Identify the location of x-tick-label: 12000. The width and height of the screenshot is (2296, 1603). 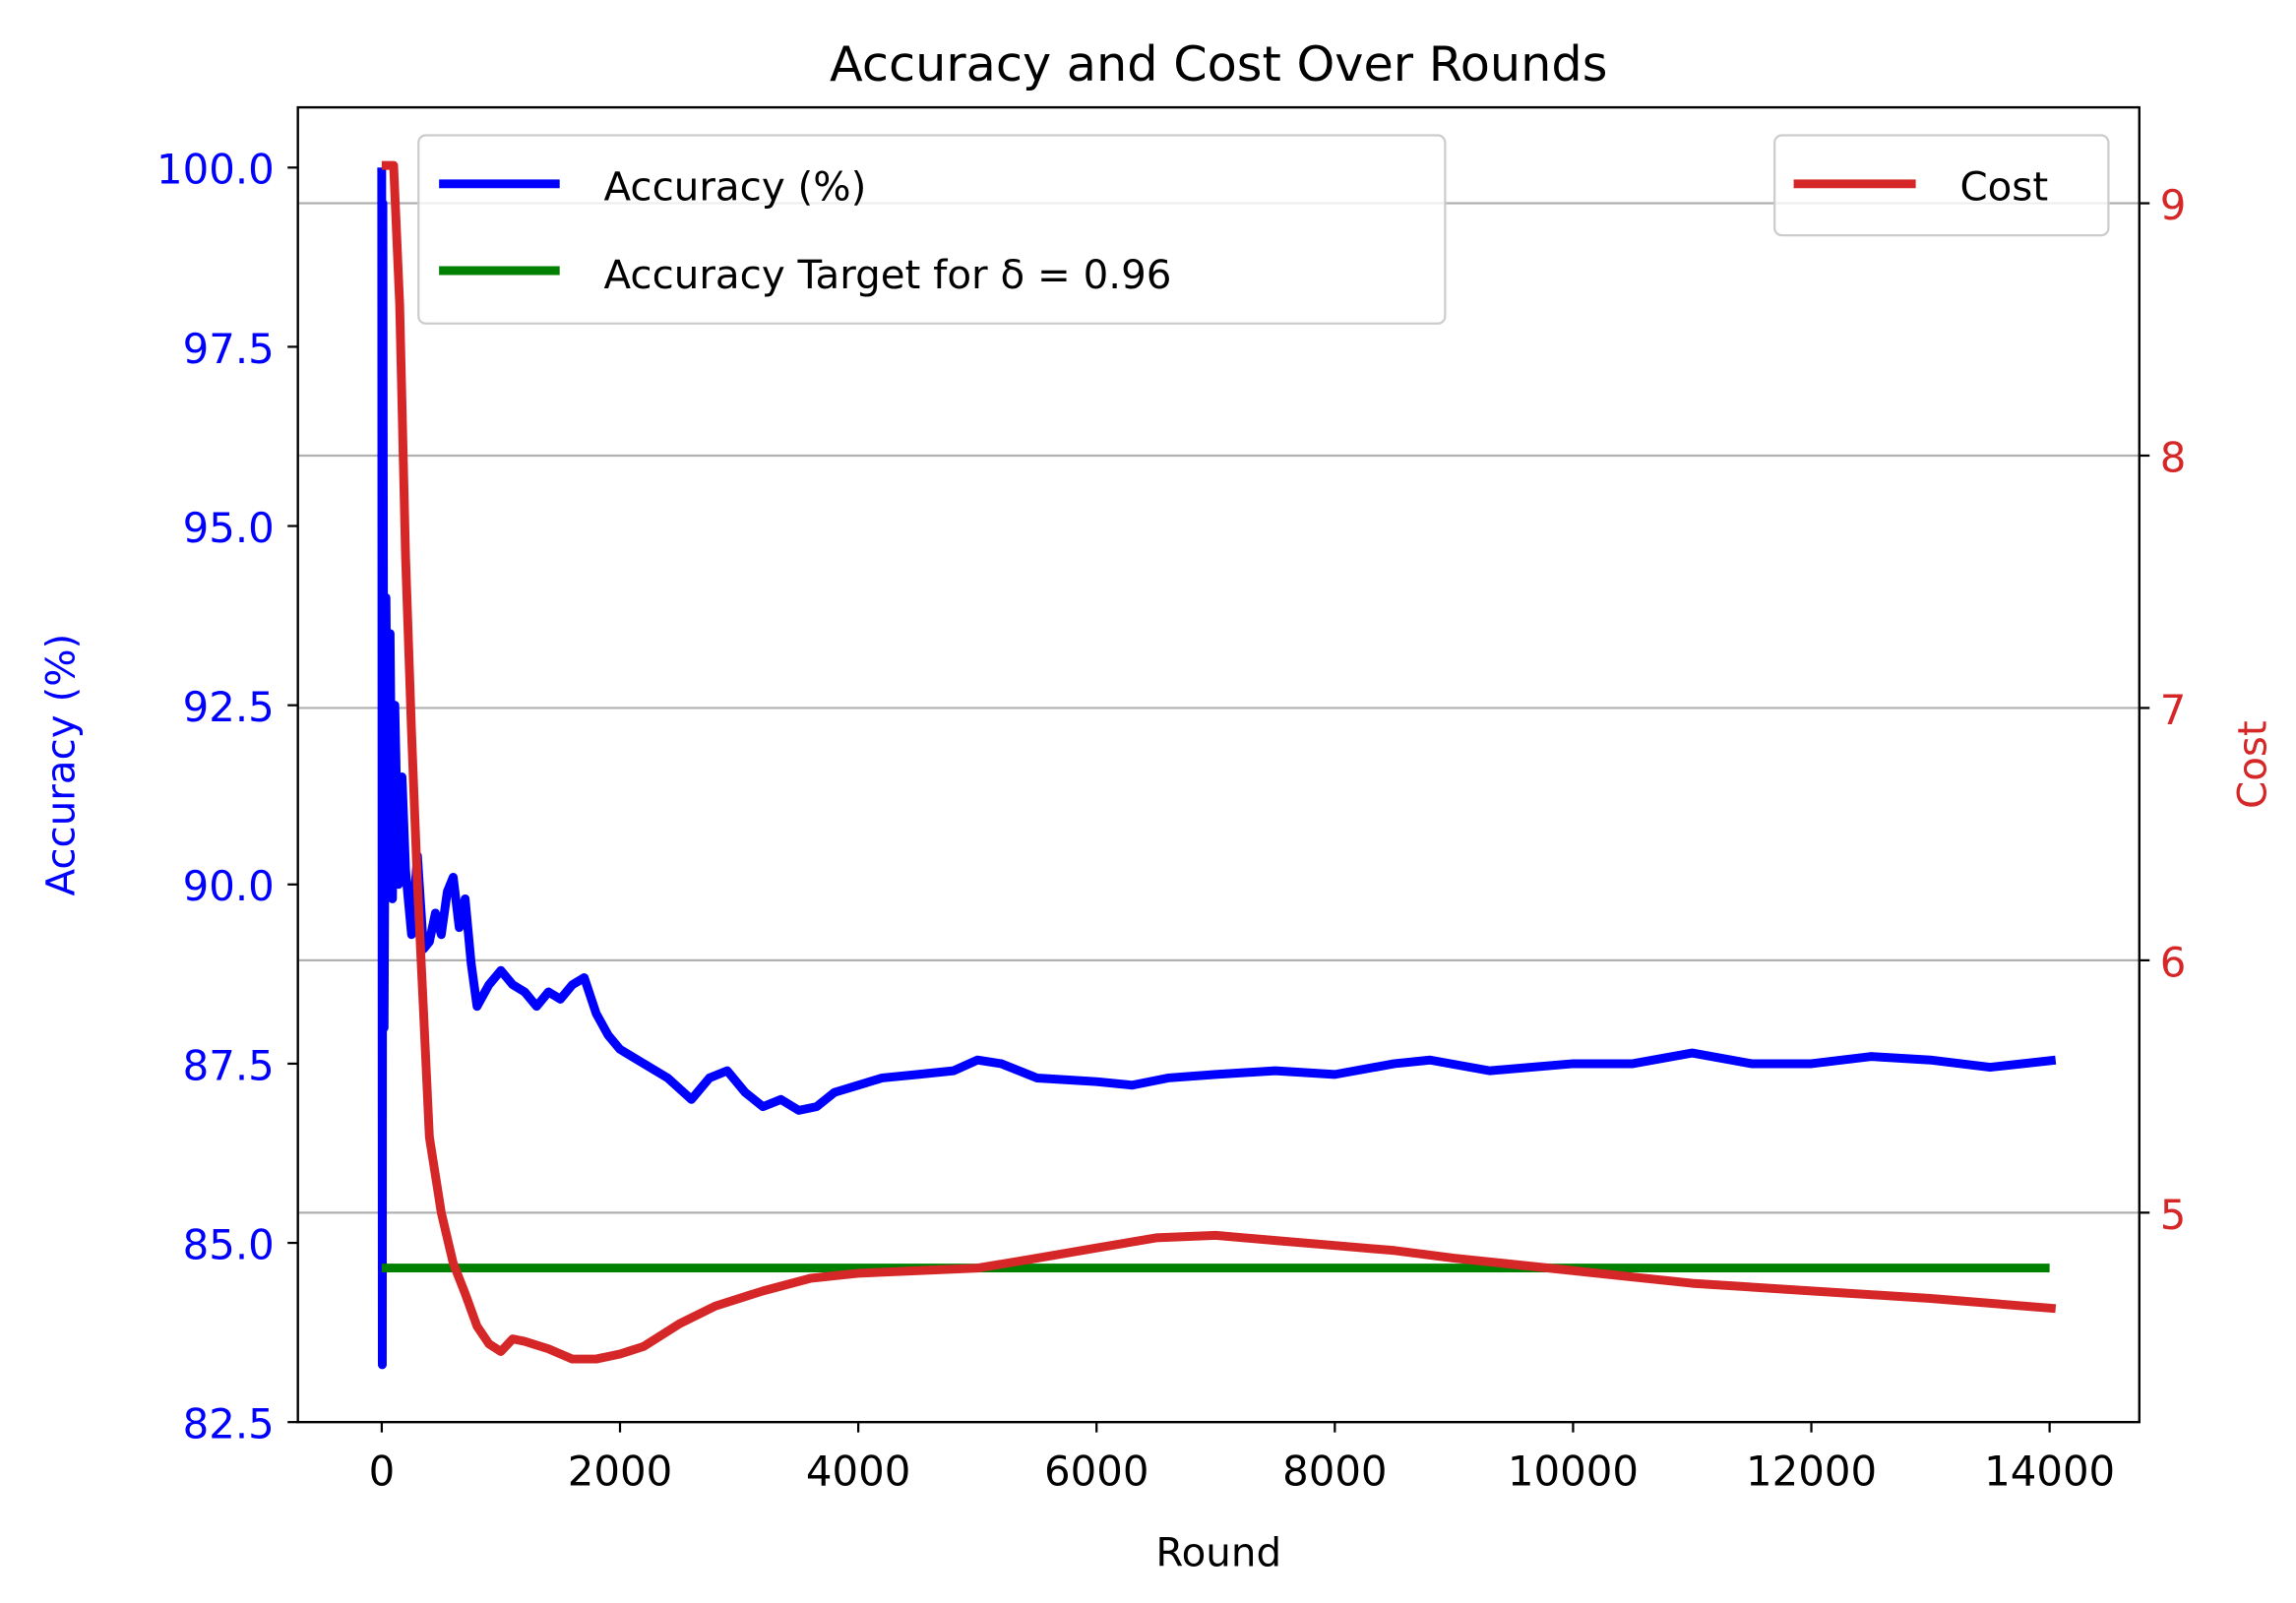
(1812, 1471).